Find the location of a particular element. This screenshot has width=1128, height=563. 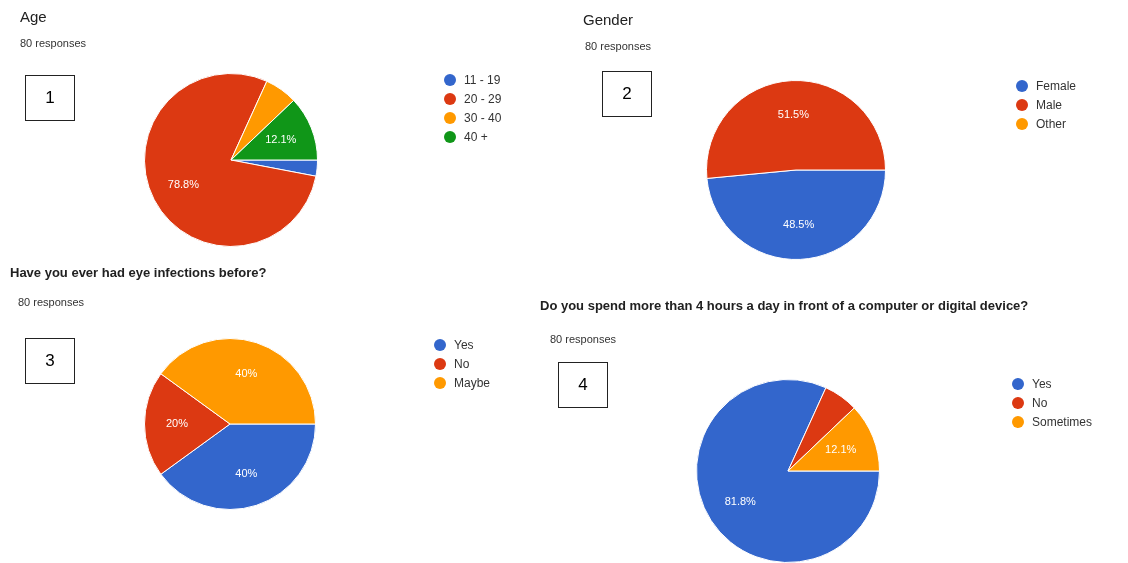

data-label: 20% is located at coordinates (177, 423).